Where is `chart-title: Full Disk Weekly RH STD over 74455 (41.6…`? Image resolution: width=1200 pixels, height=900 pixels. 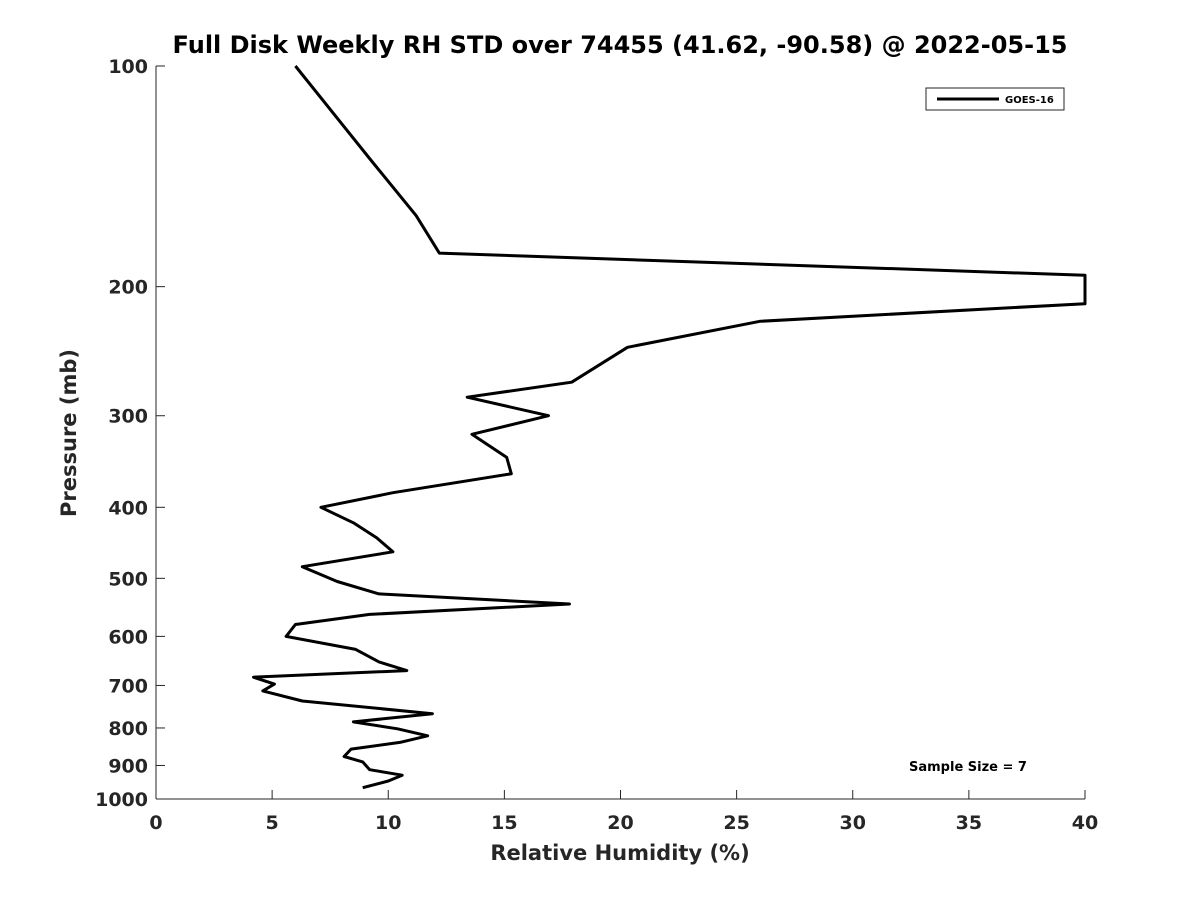
chart-title: Full Disk Weekly RH STD over 74455 (41.6… is located at coordinates (620, 45).